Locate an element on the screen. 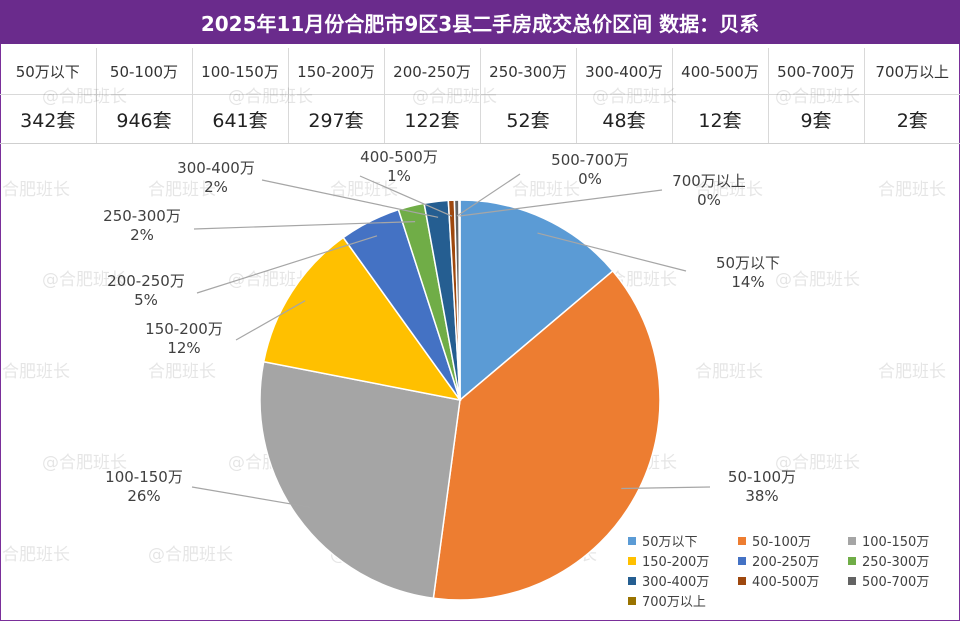 The width and height of the screenshot is (960, 621). slice-category-label: 500-700万 is located at coordinates (590, 160).